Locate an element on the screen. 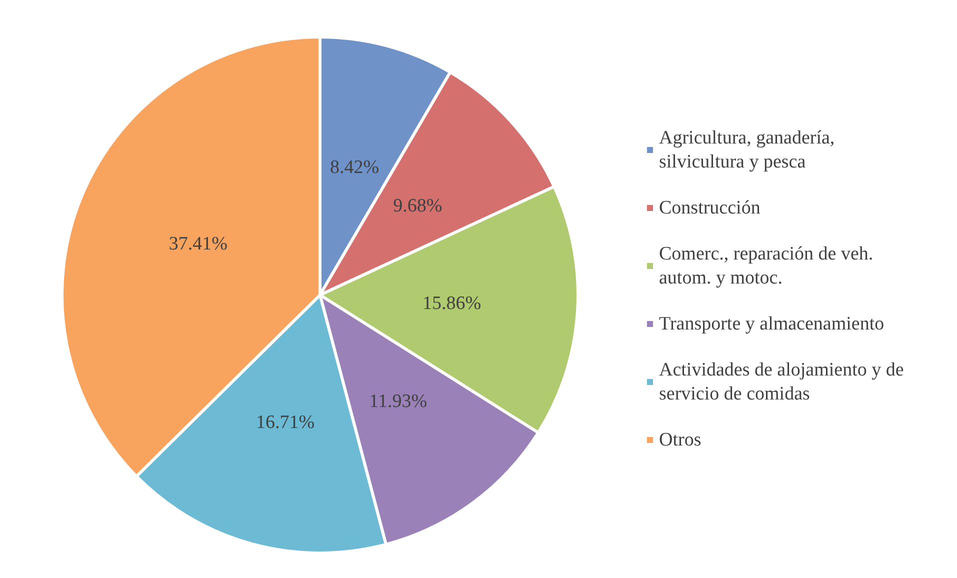 This screenshot has width=957, height=578. legend-label: Comerc., reparación de veh. autom. y motoc. is located at coordinates (768, 266).